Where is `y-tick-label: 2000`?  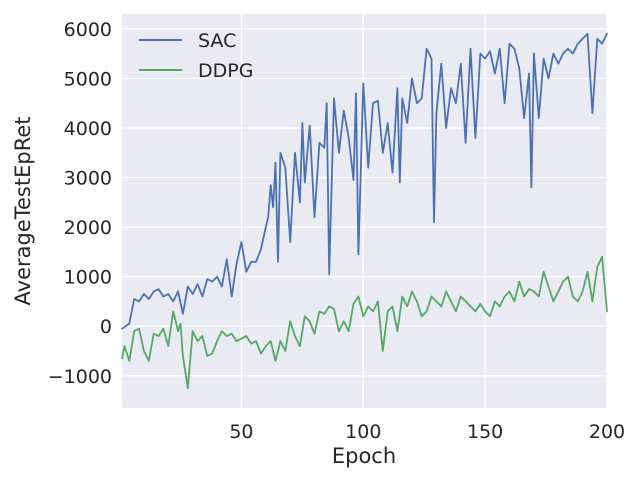 y-tick-label: 2000 is located at coordinates (88, 228).